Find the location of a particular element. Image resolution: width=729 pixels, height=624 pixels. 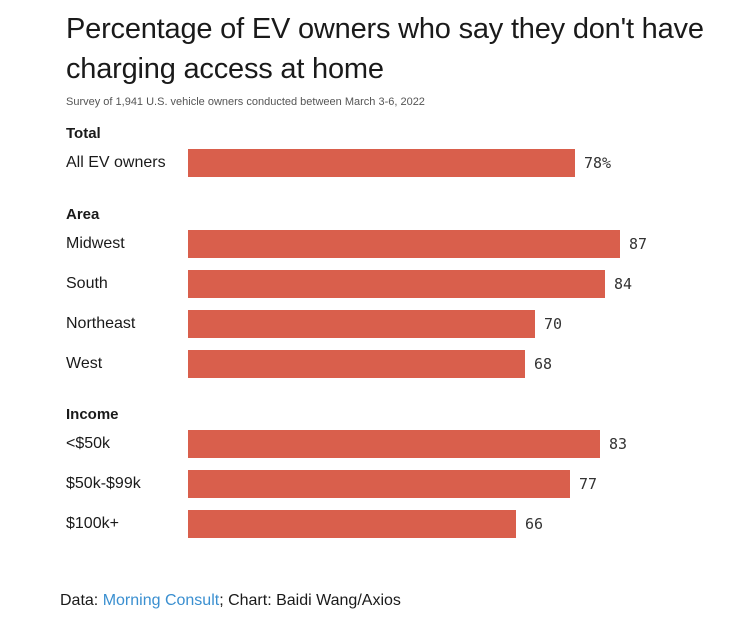

row-label: Northeast is located at coordinates (101, 323).